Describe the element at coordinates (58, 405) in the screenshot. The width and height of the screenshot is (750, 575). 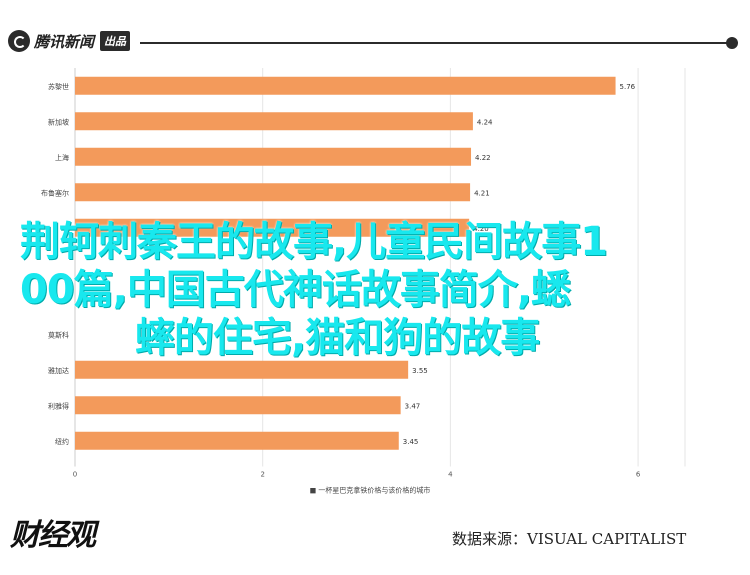
I see `y-tick-label: 利雅得` at that location.